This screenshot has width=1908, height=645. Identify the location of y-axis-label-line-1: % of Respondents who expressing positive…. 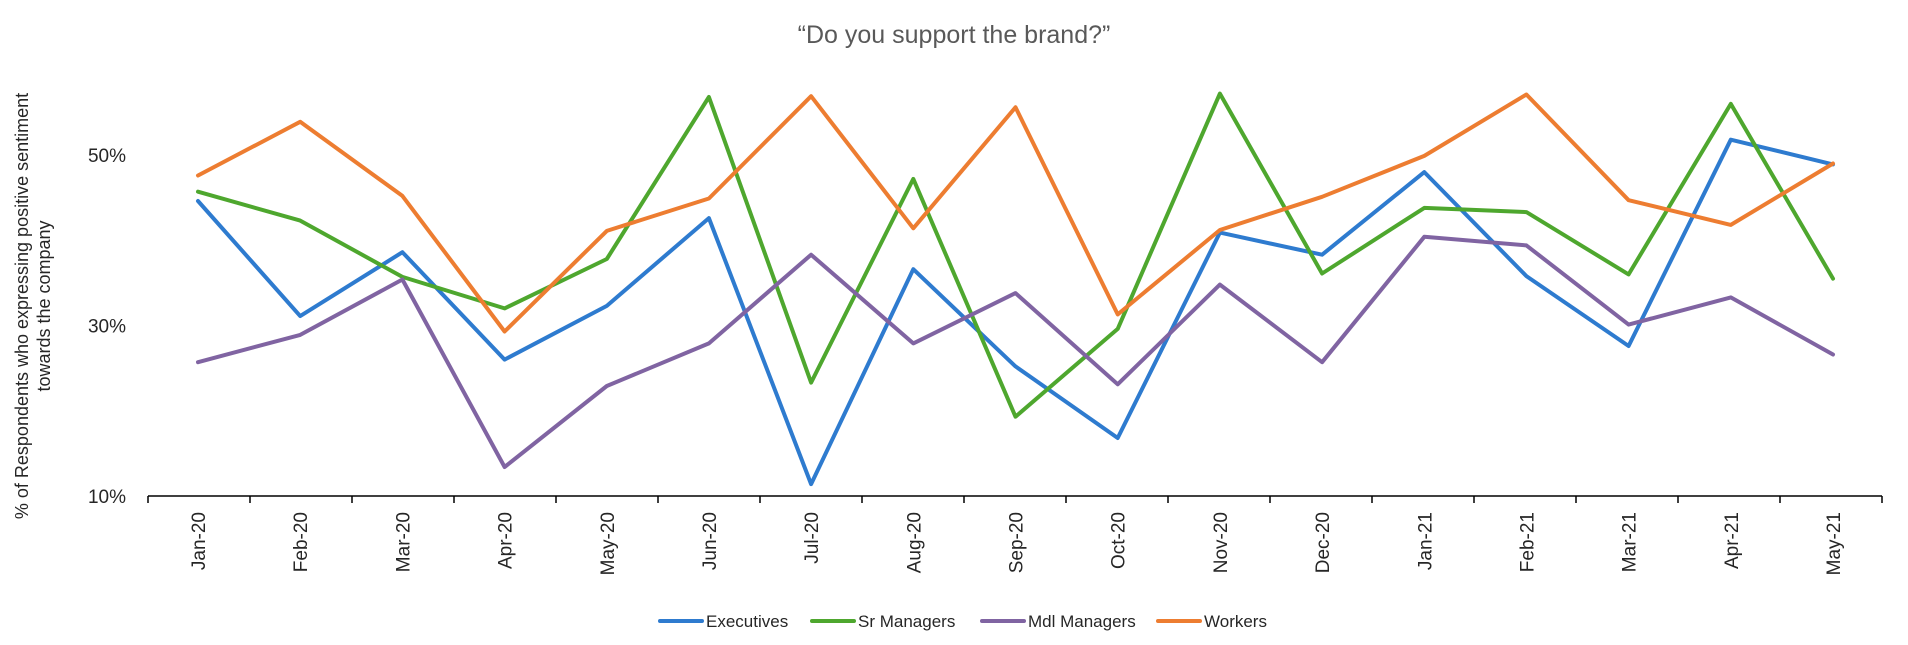
(22, 306).